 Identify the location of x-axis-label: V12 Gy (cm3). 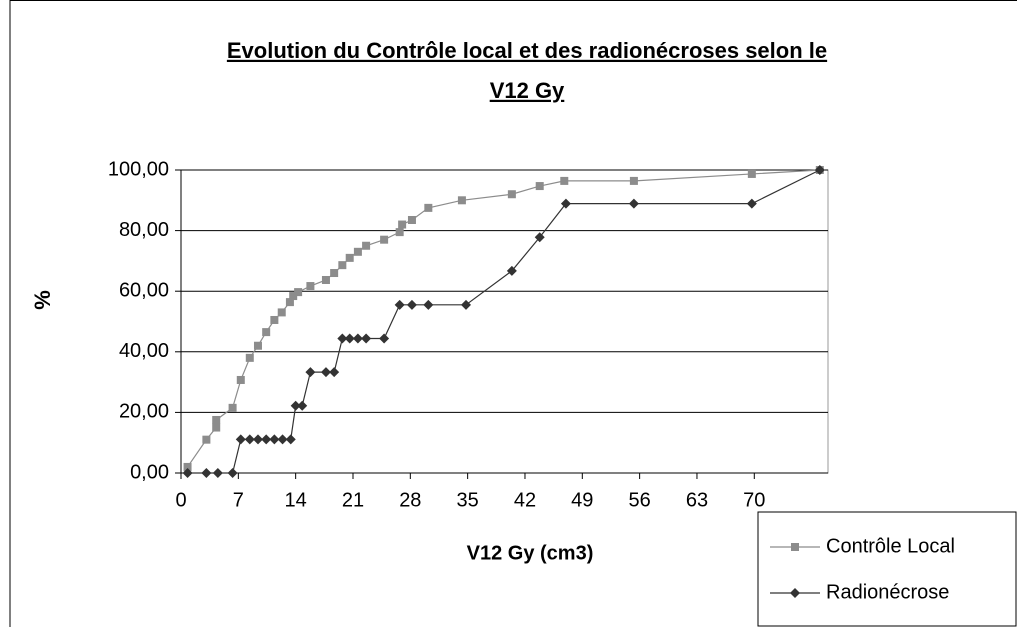
(530, 553).